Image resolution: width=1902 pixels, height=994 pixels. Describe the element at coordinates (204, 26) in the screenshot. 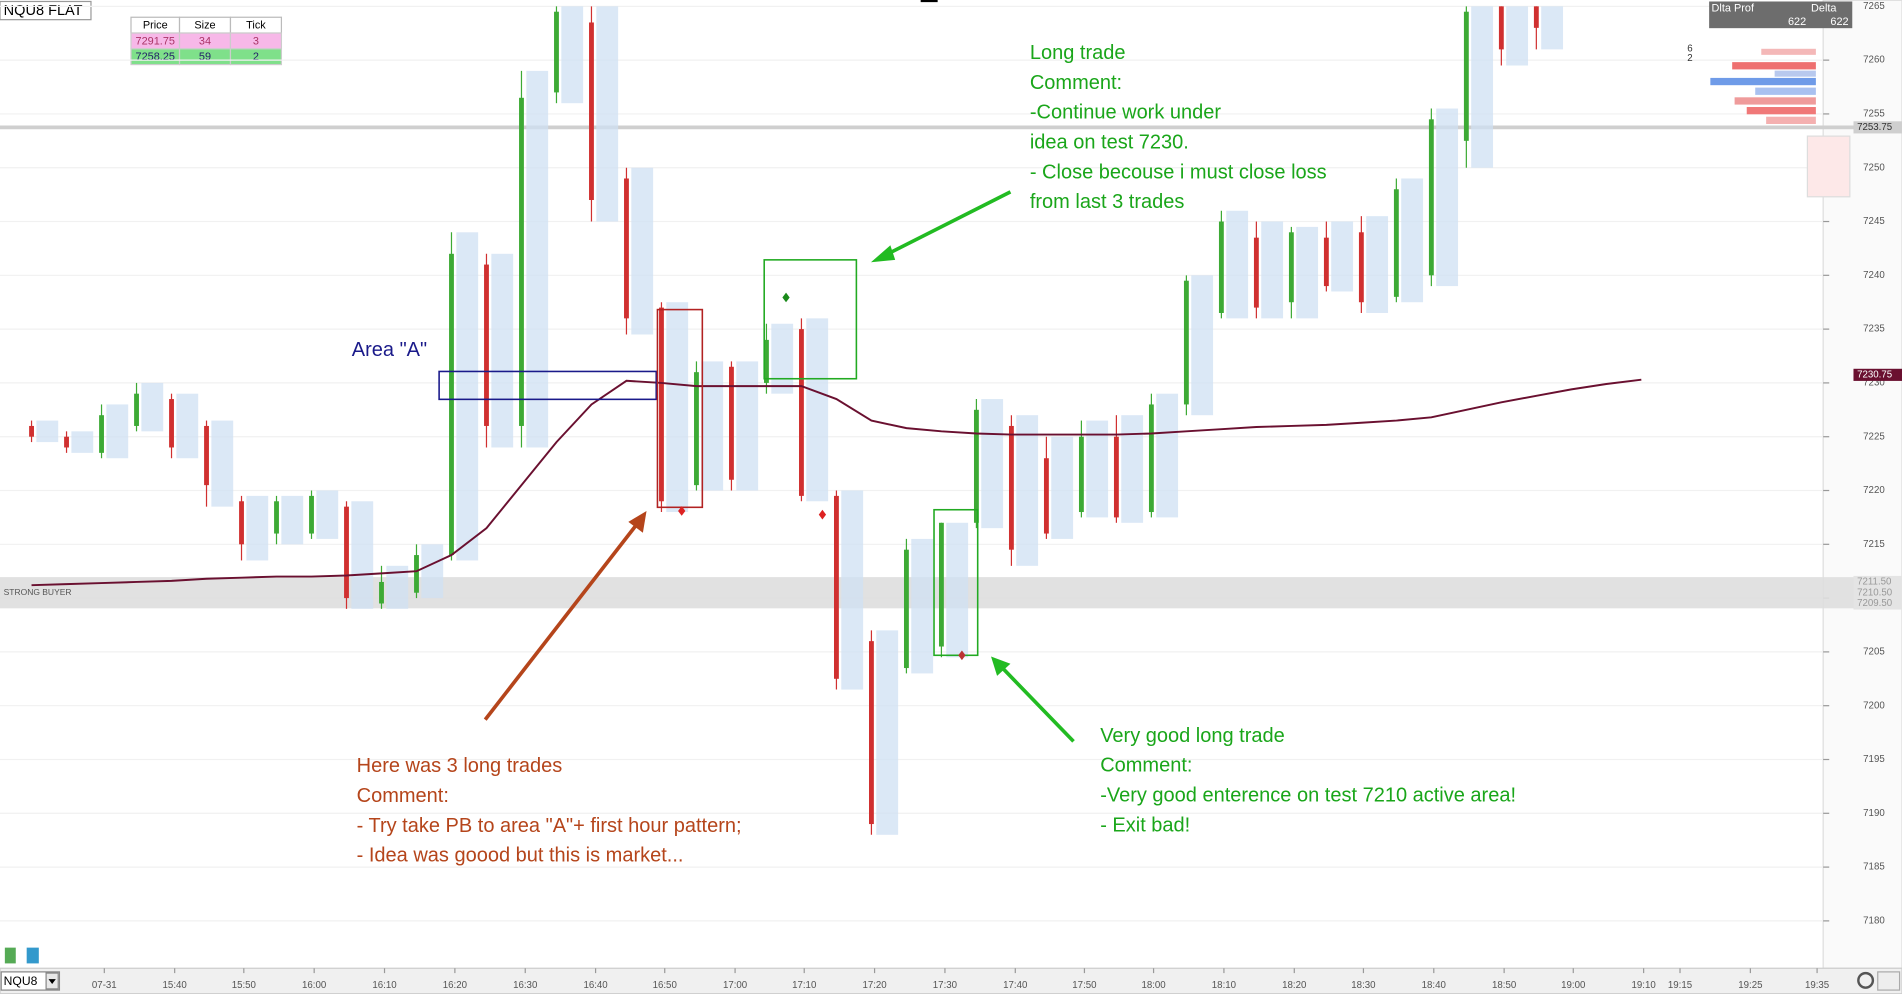

I see `table-header: Size` at that location.